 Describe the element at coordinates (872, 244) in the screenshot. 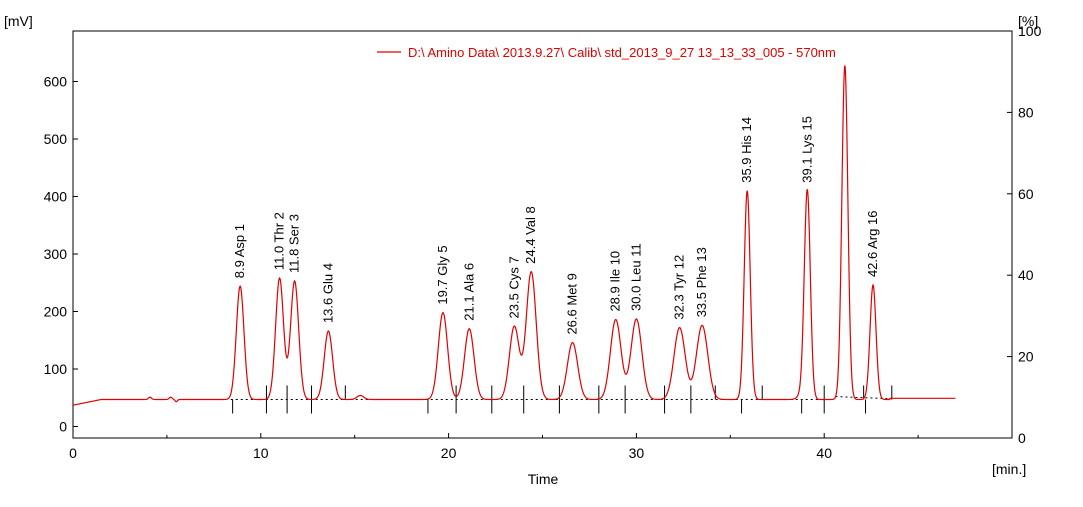

I see `peak-label: 42.6 Arg 16` at that location.